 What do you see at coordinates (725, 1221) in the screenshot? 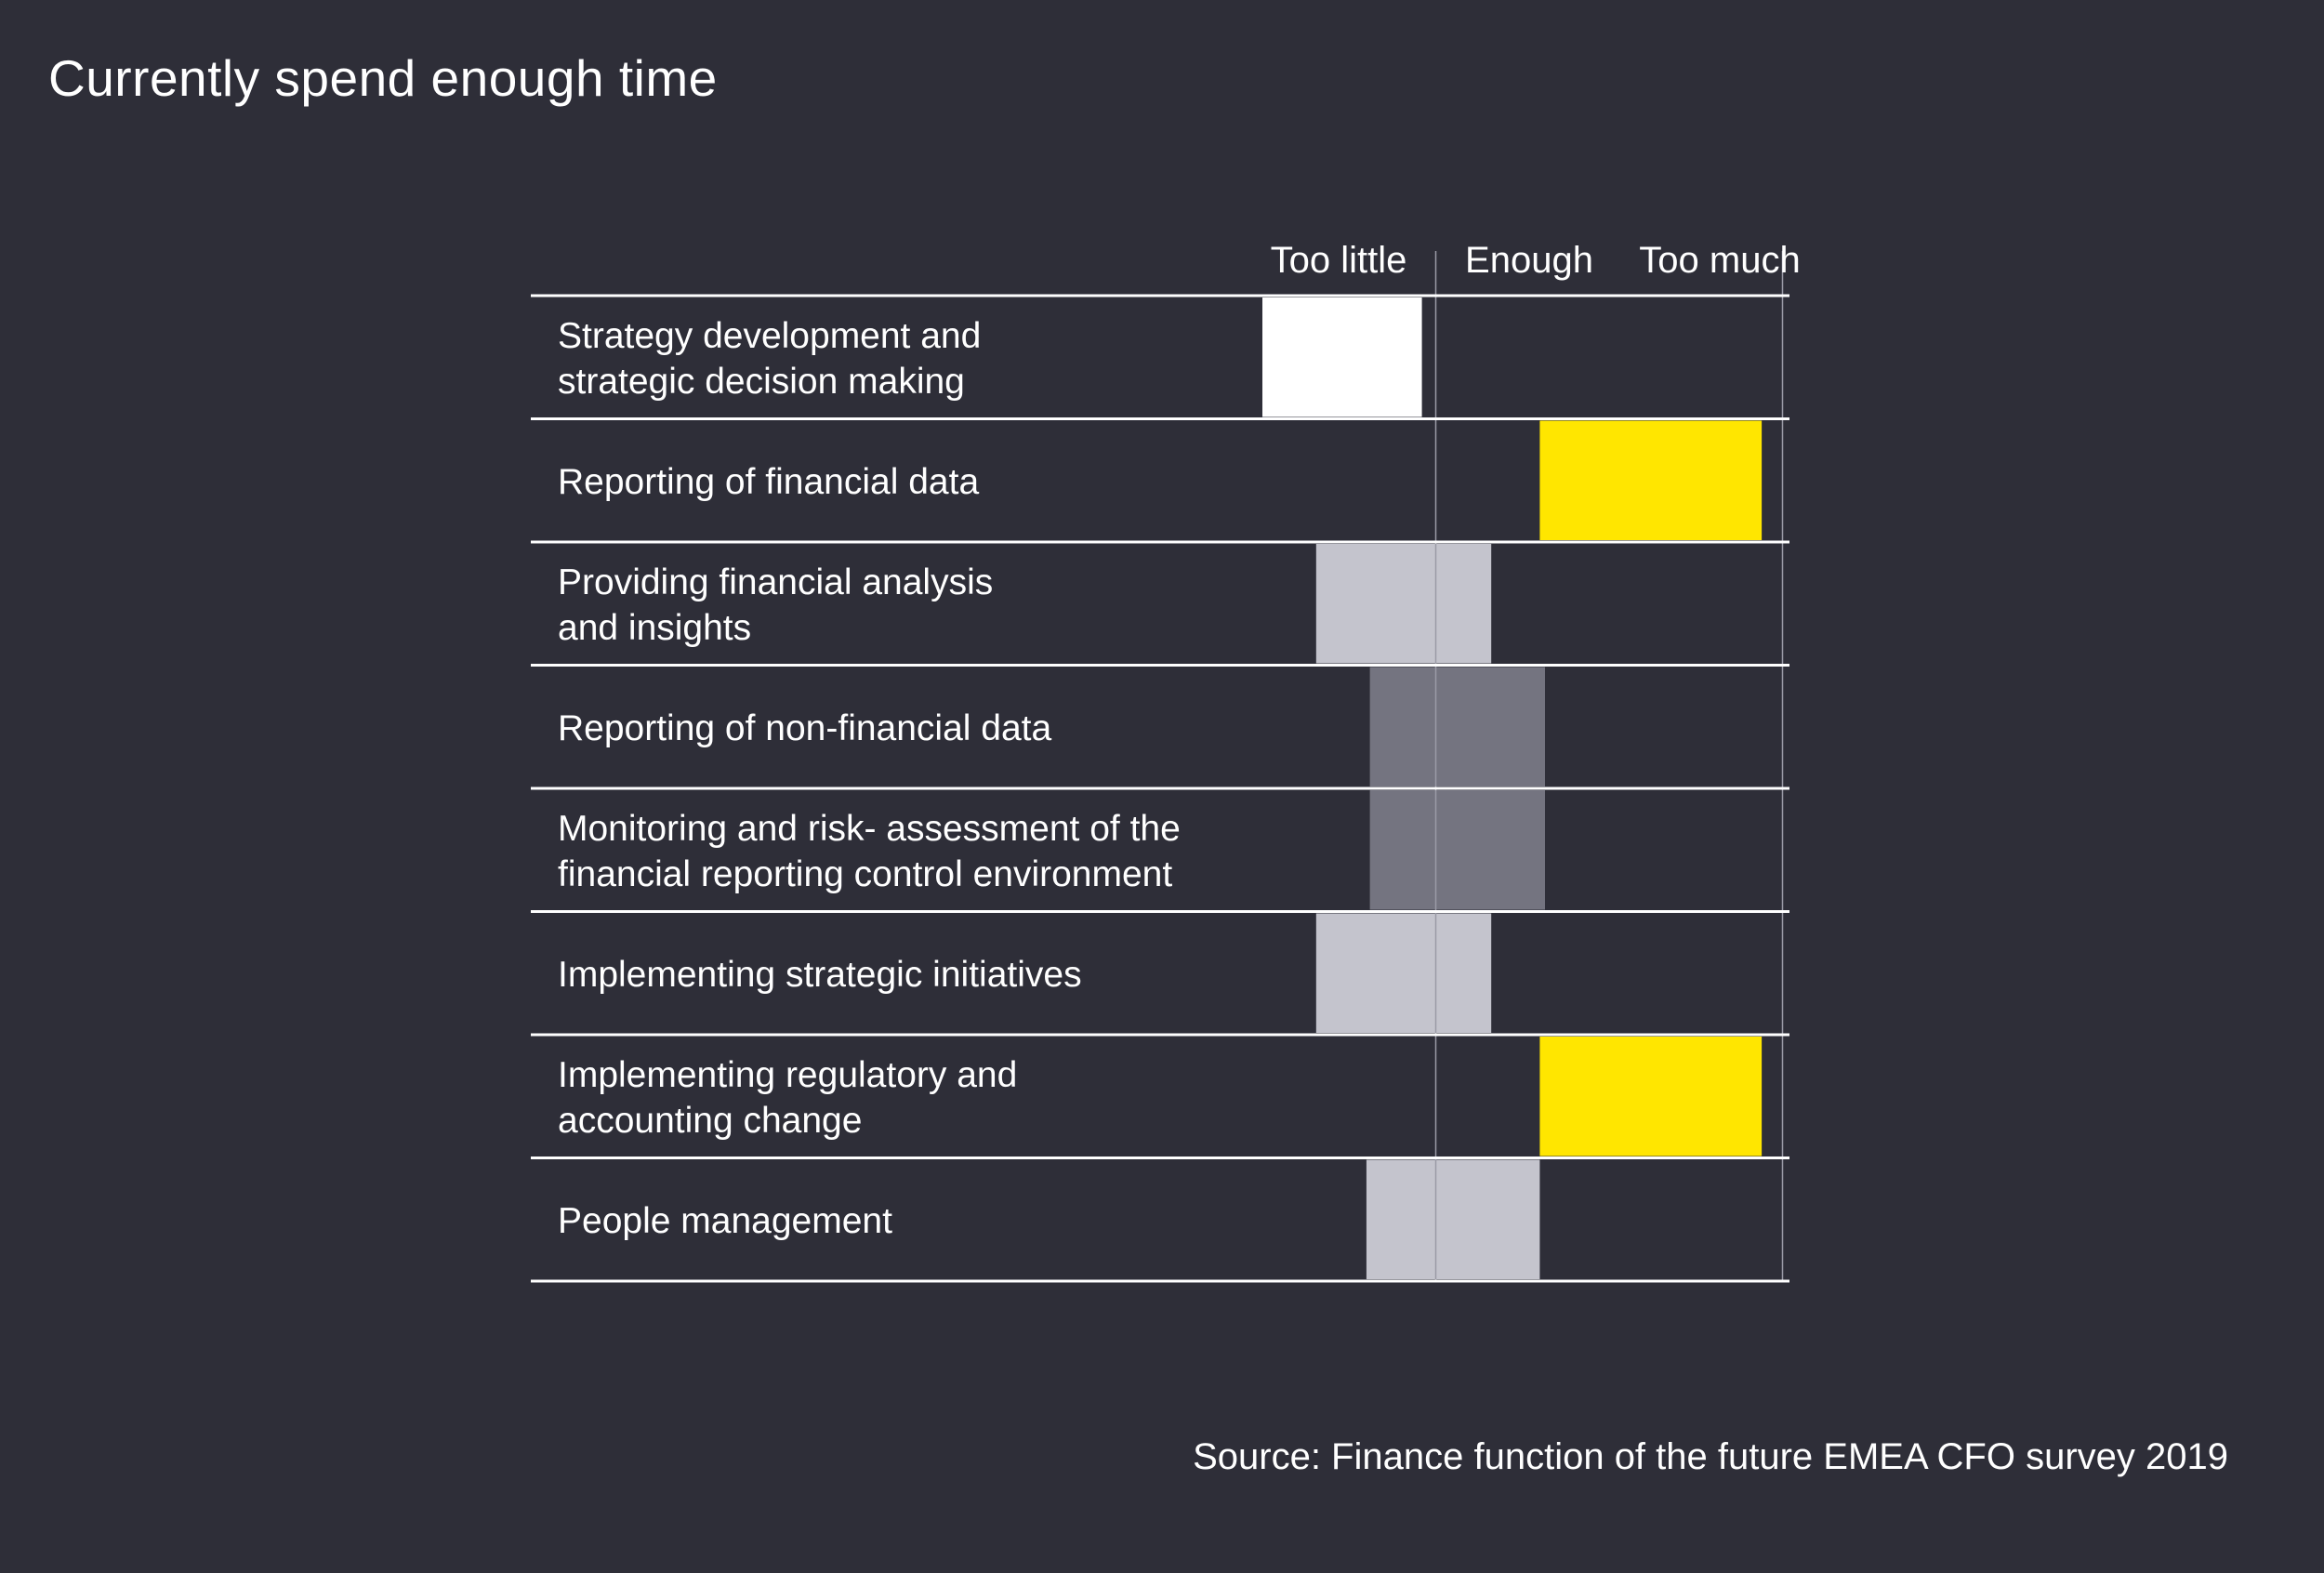
I see `row-label: People management` at bounding box center [725, 1221].